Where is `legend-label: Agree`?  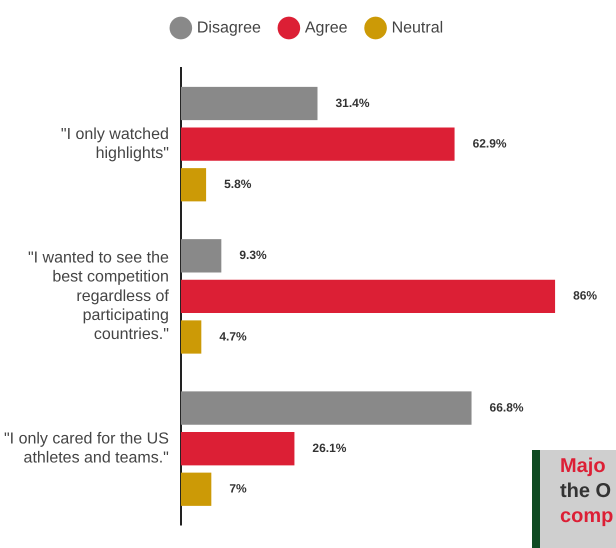
legend-label: Agree is located at coordinates (326, 27).